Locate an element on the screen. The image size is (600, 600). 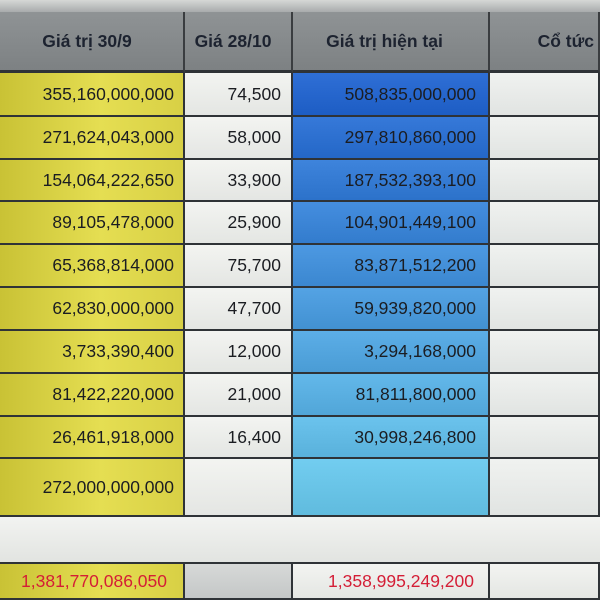
header-value-30-9: Giá trị 30/9 is located at coordinates (92, 42).